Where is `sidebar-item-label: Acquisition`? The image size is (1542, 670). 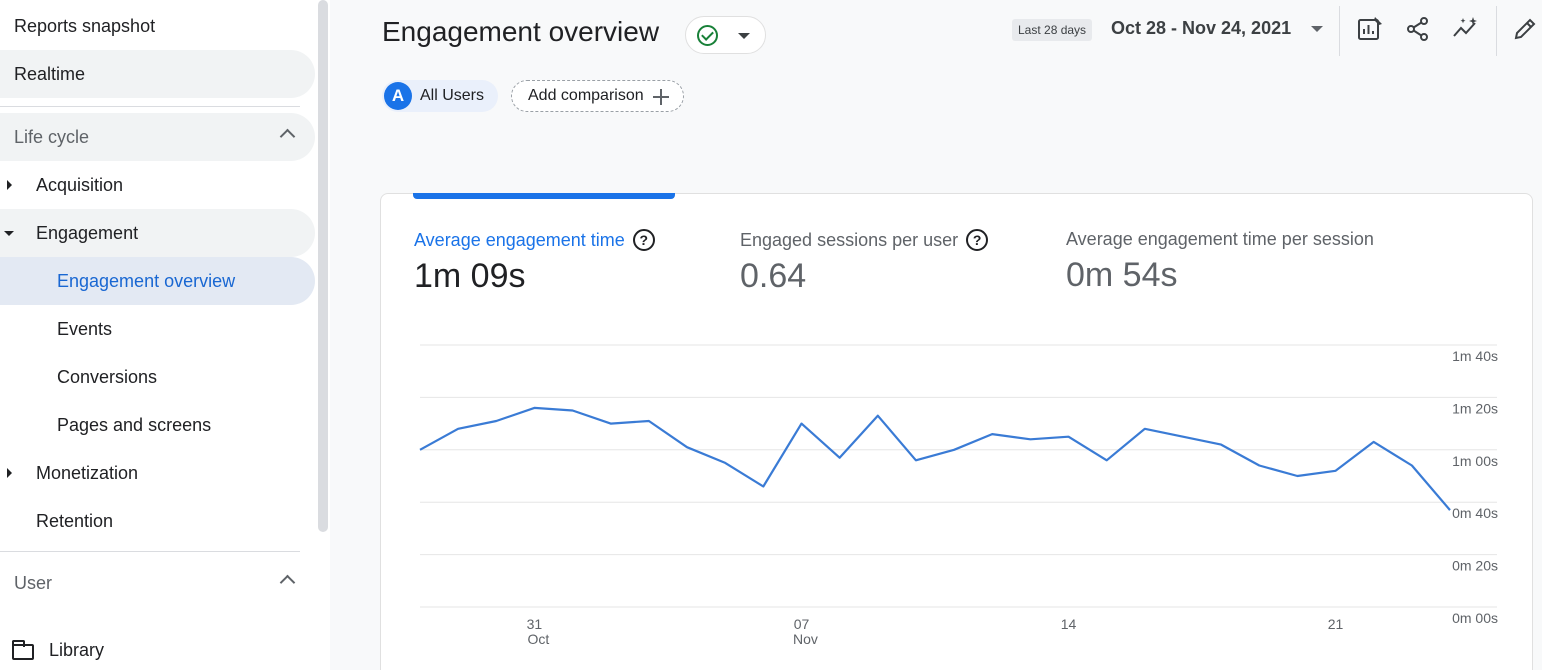
sidebar-item-label: Acquisition is located at coordinates (80, 184).